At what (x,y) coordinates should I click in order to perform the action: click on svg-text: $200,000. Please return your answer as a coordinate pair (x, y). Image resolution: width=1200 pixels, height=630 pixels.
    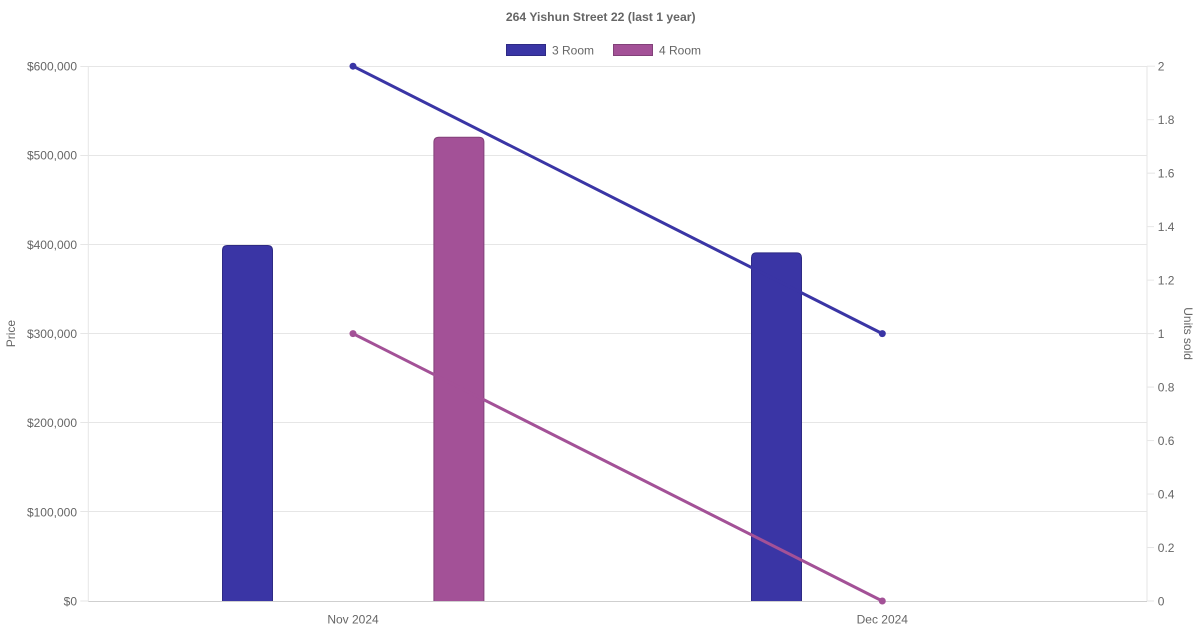
    Looking at the image, I should click on (52, 423).